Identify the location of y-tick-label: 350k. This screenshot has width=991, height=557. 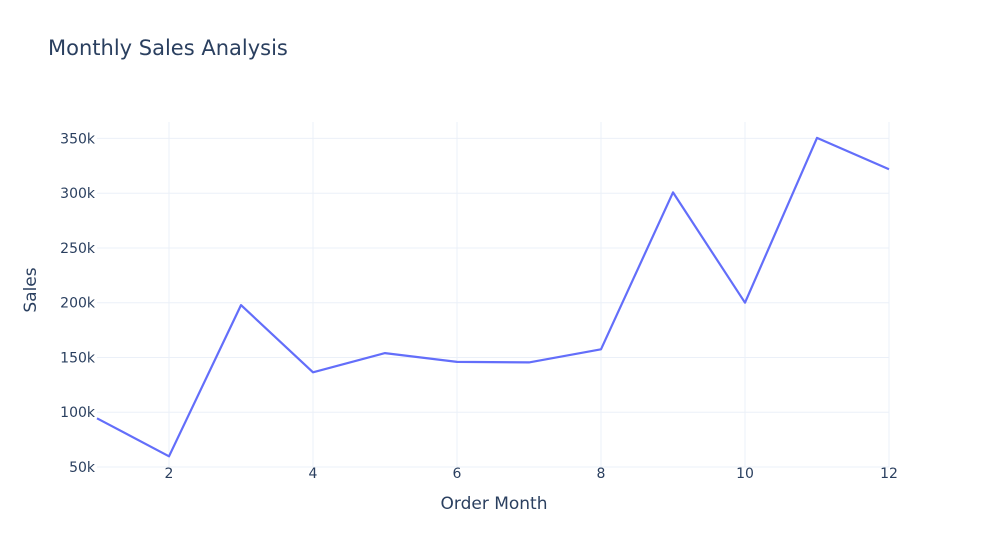
(78, 139).